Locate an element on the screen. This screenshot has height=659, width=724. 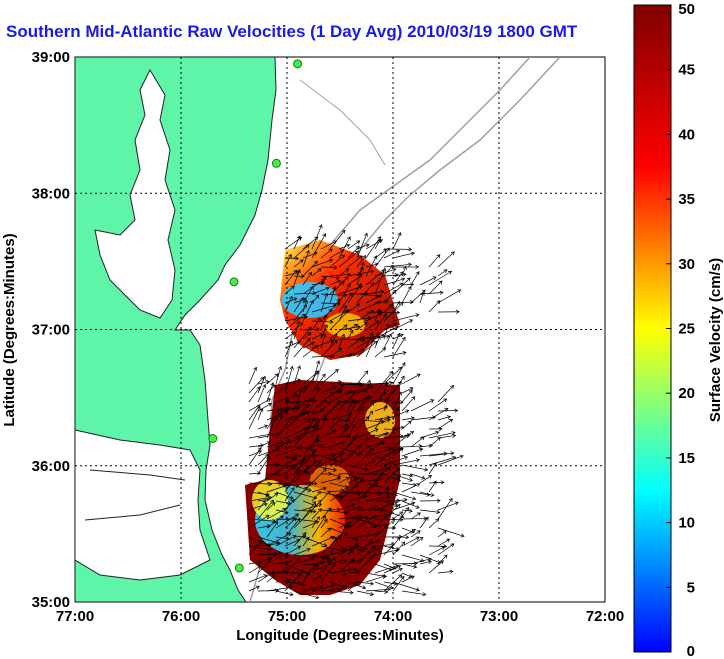
hf-radar-stations is located at coordinates (255, 316).